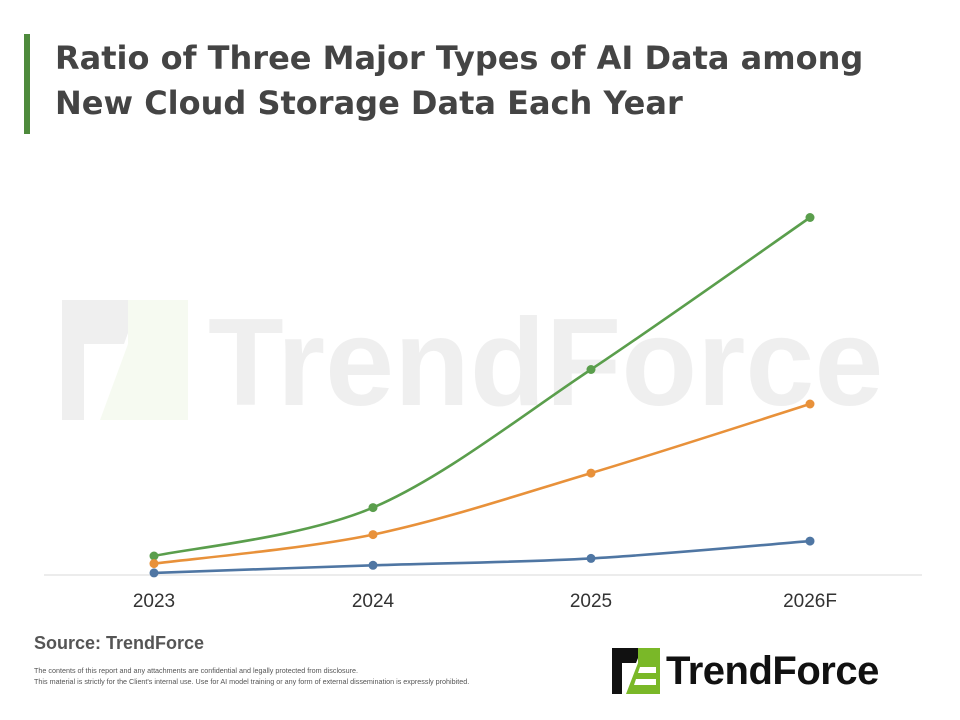  I want to click on x-tick-label-2024: 2024, so click(373, 601).